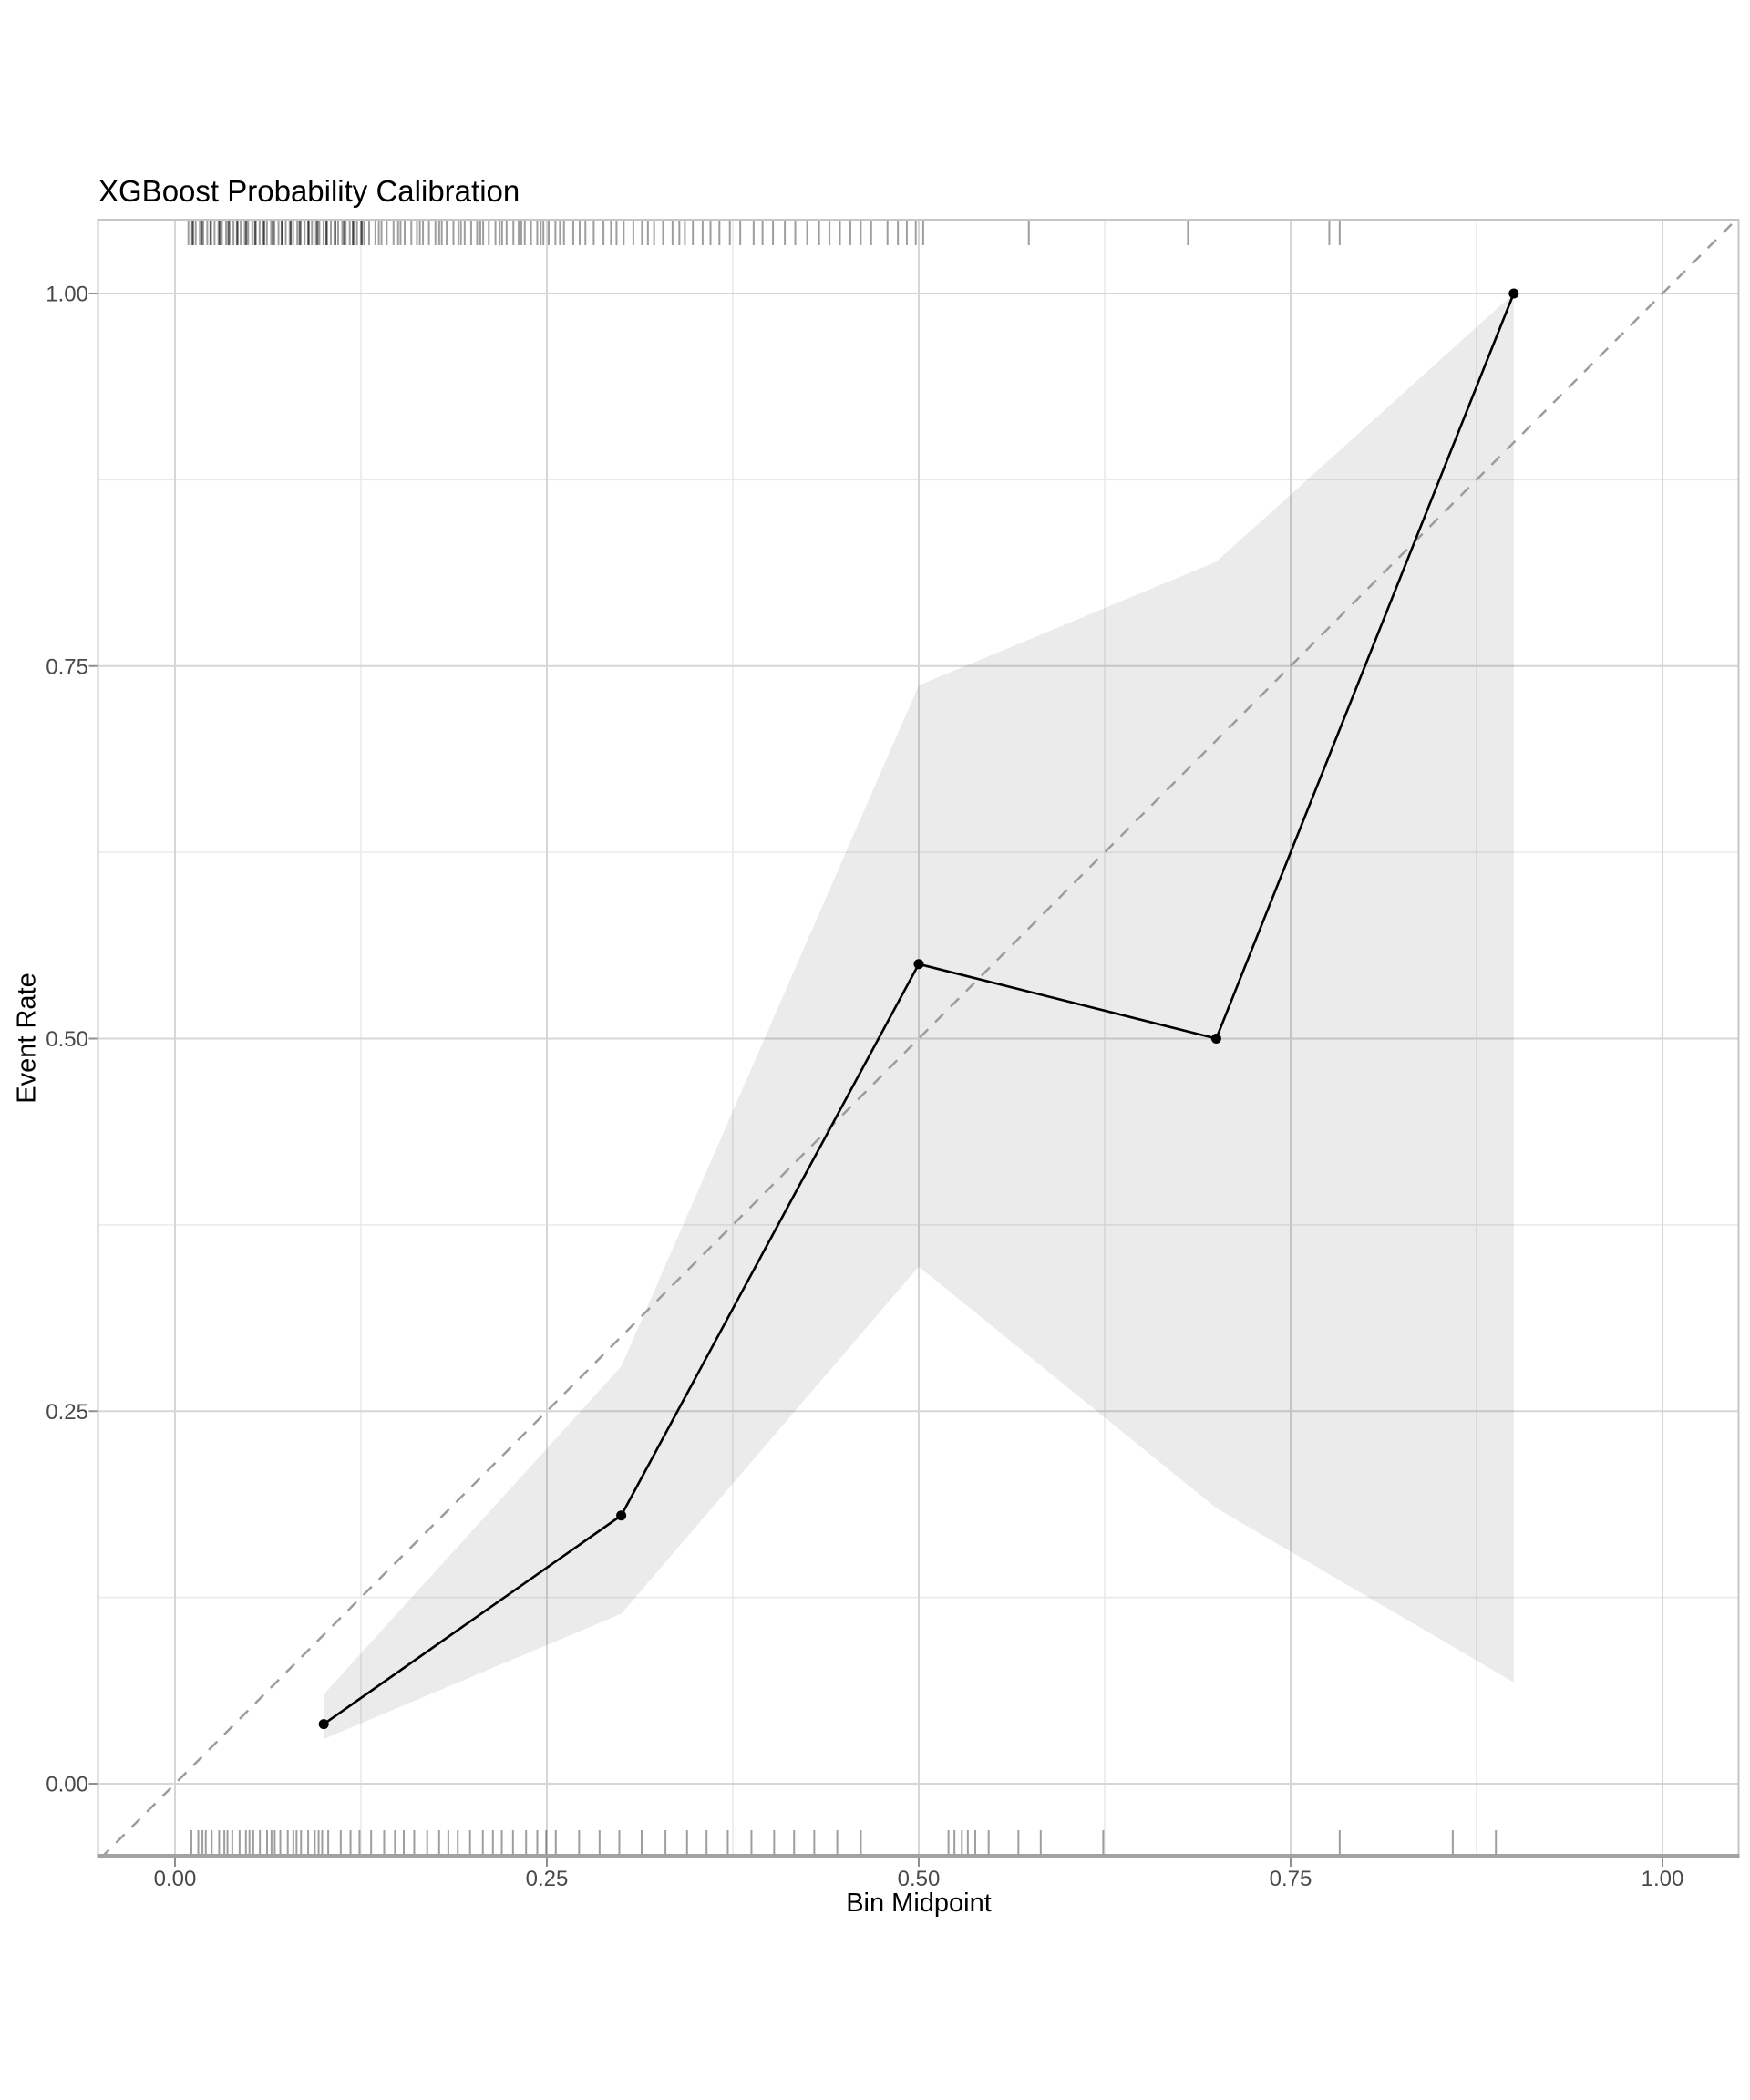 The height and width of the screenshot is (2100, 1750). Describe the element at coordinates (1663, 1879) in the screenshot. I see `x-tick-label: 1.00` at that location.